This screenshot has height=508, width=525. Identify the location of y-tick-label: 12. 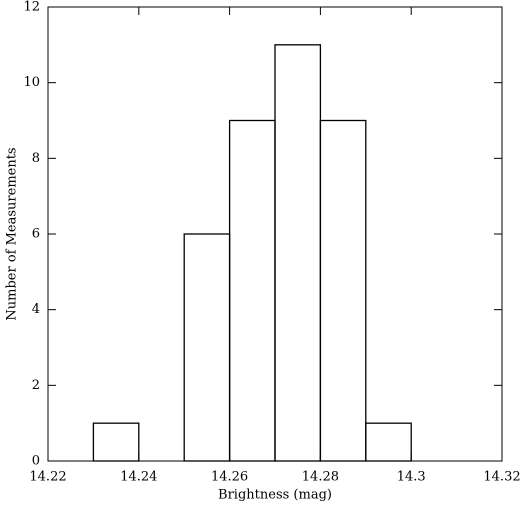
(31, 7).